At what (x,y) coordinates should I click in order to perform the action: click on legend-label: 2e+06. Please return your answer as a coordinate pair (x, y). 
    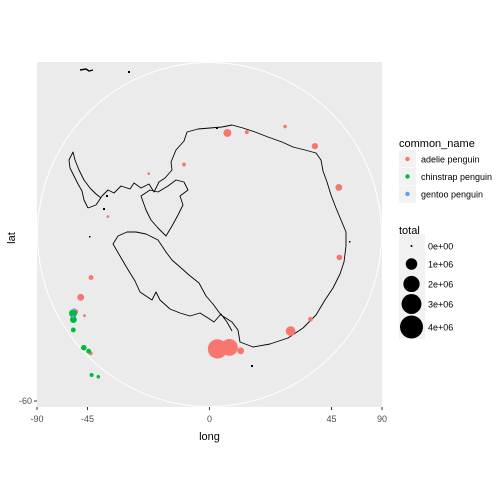
    Looking at the image, I should click on (440, 285).